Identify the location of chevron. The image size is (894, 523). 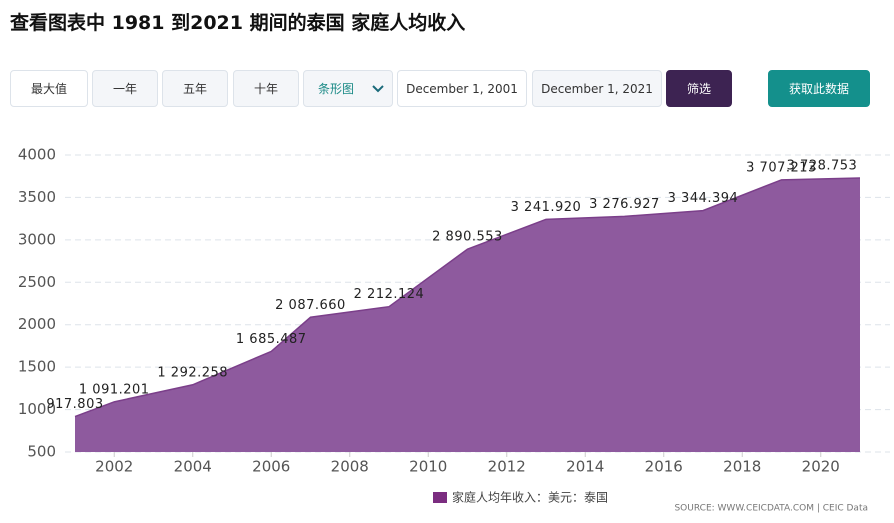
(378, 89).